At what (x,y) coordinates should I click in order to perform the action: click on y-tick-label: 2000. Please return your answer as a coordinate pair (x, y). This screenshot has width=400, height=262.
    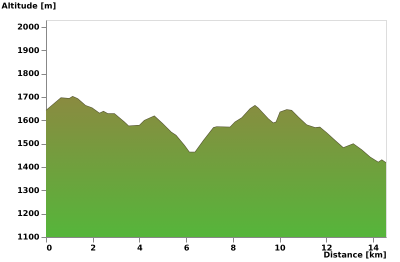
    Looking at the image, I should click on (28, 27).